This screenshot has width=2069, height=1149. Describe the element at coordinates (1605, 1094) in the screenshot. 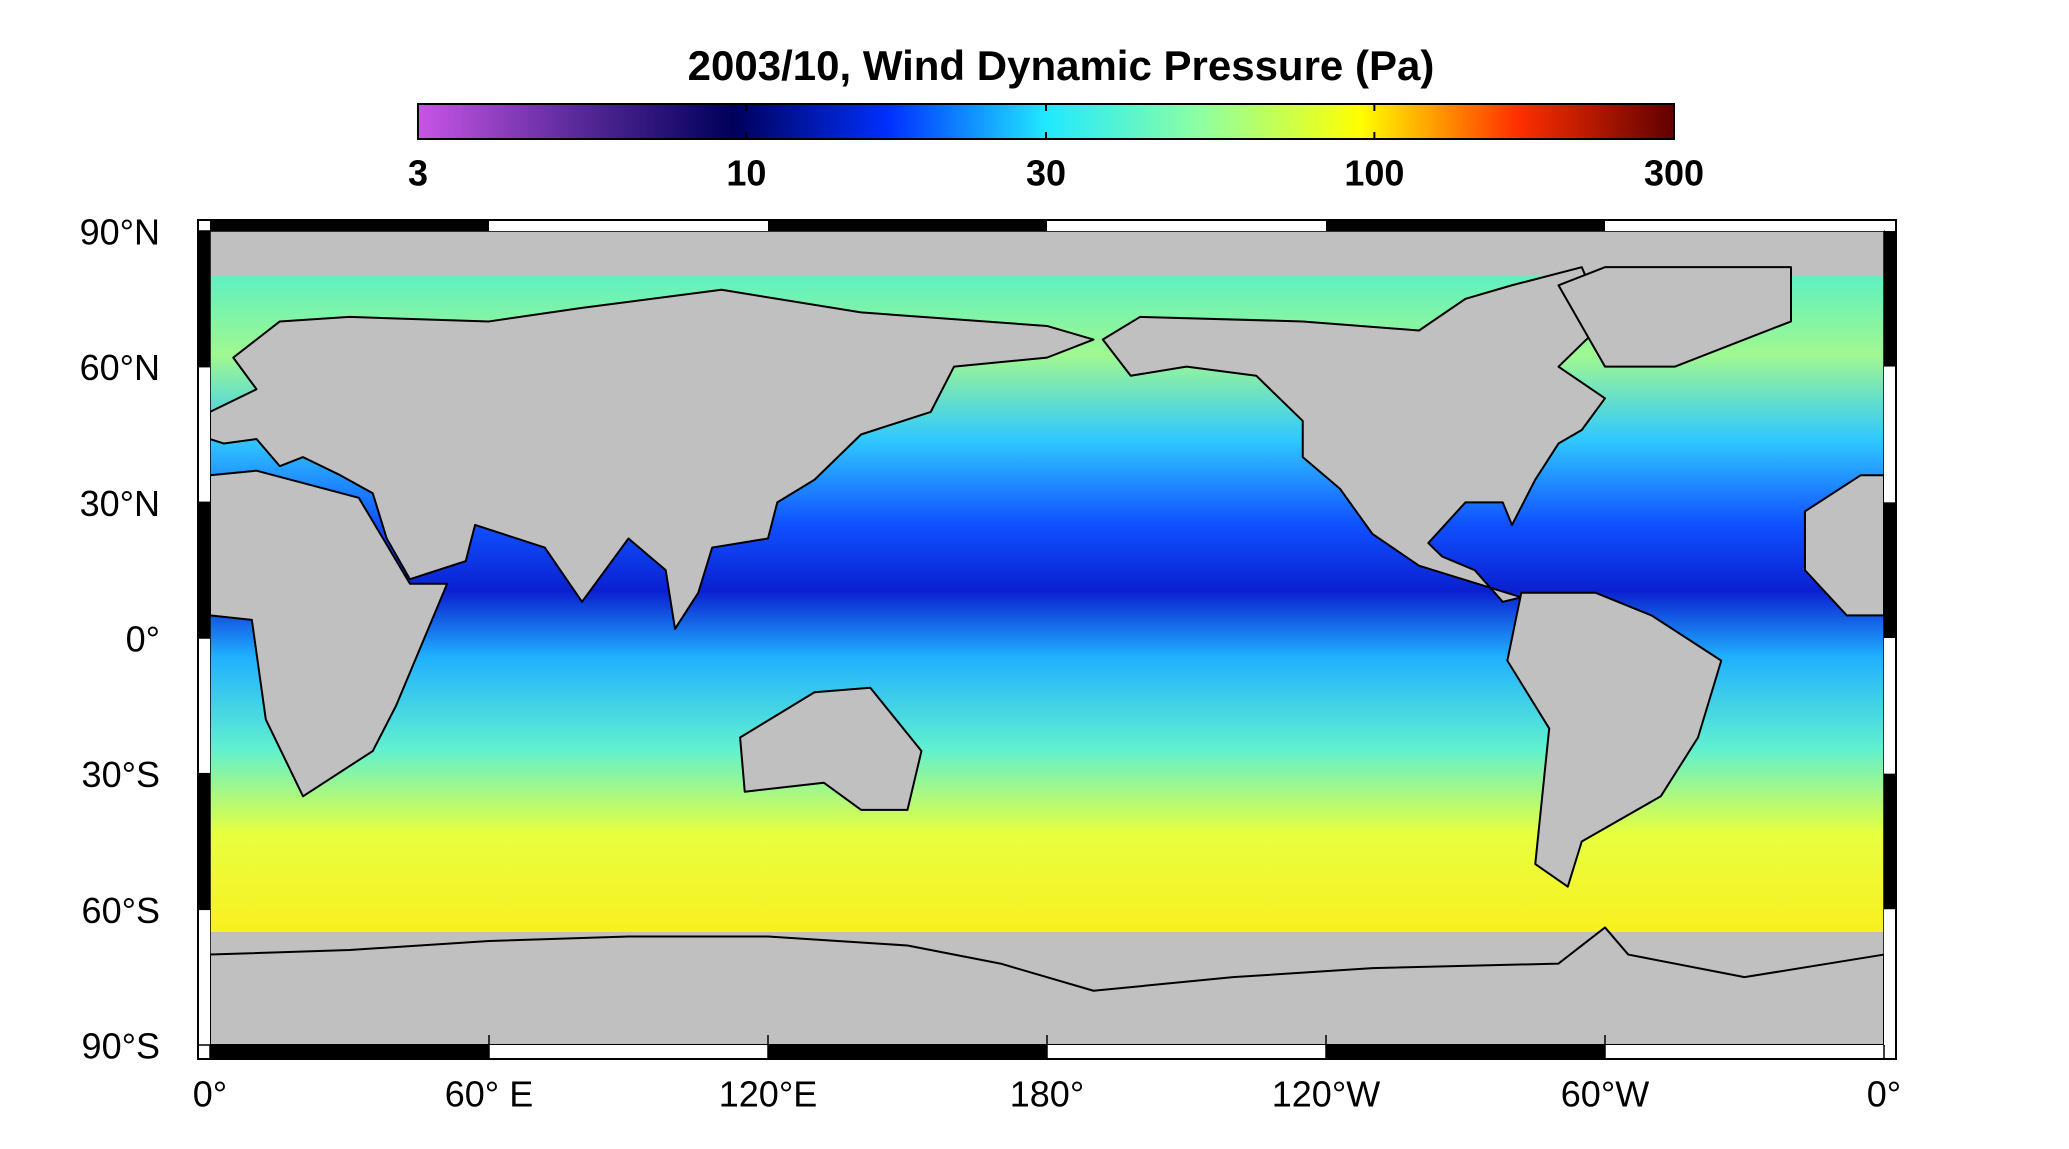

I see `x-tick-label: 60°W` at that location.